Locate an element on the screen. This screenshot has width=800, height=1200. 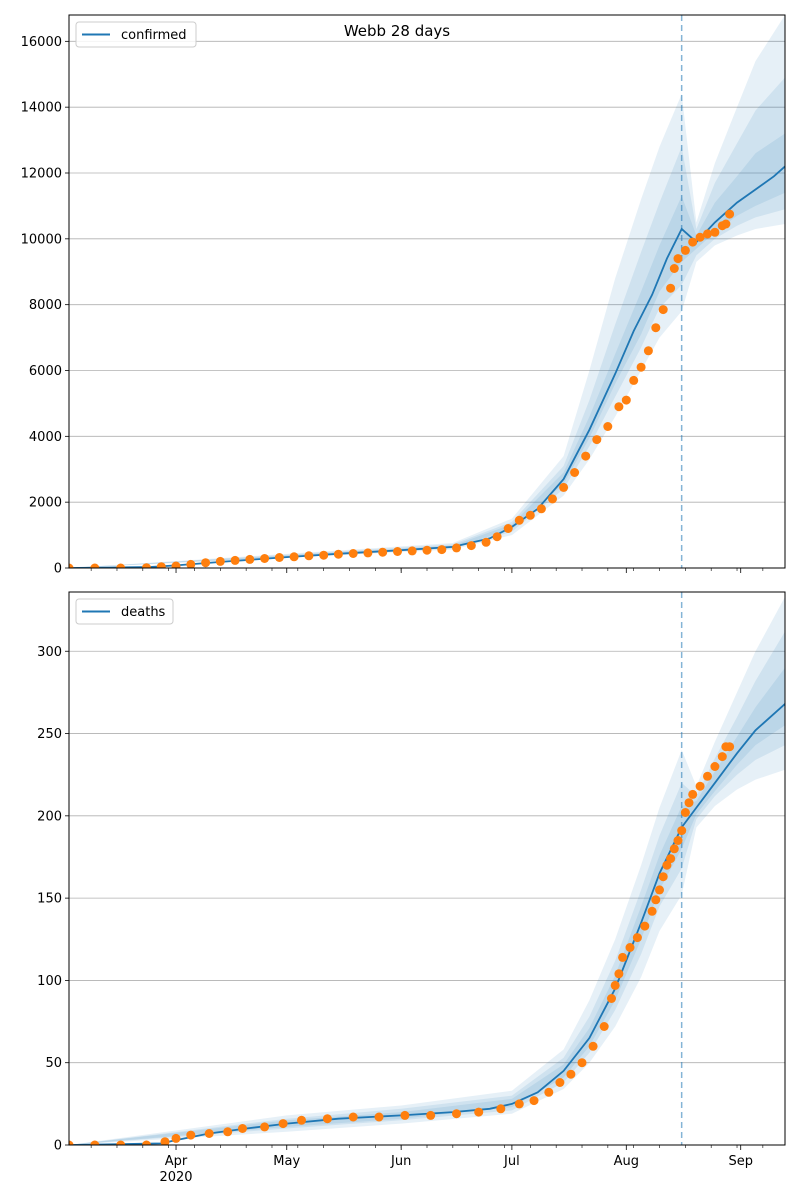
x-tick-sublabel: 2020 is located at coordinates (175, 1177).